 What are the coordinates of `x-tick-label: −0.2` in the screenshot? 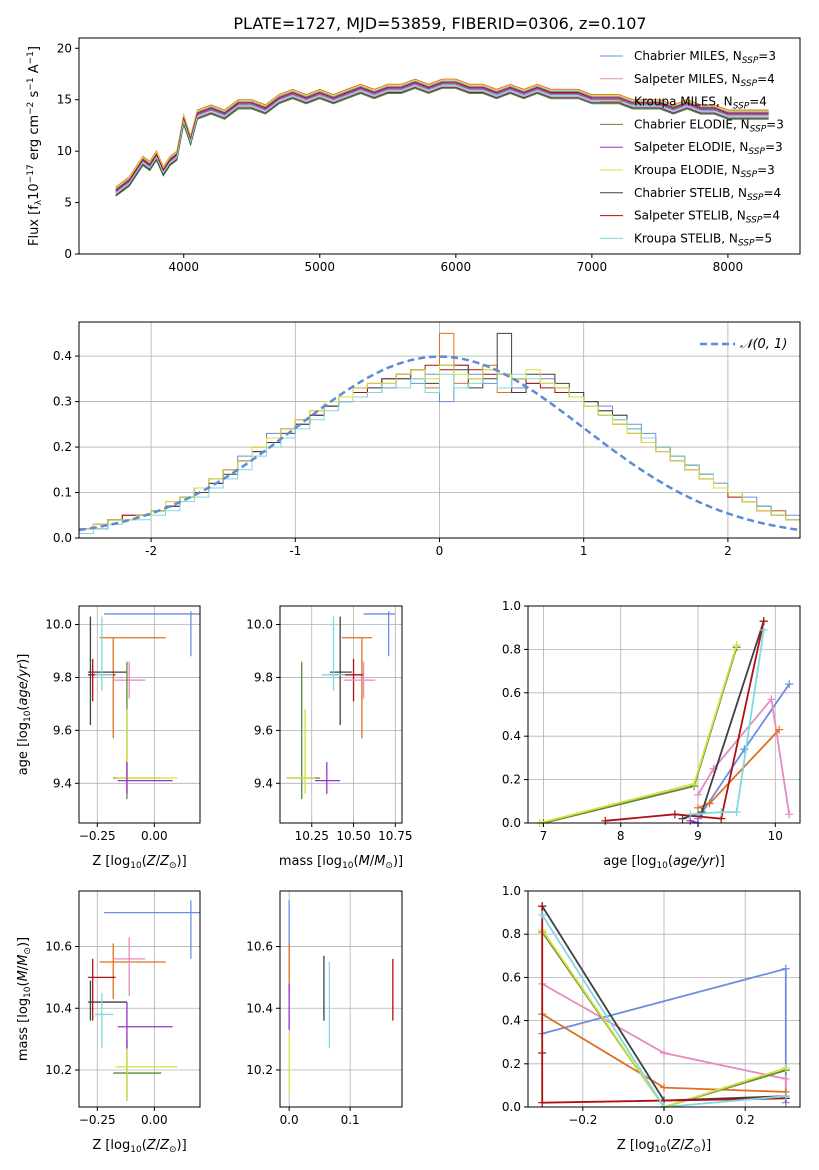 It's located at (582, 1120).